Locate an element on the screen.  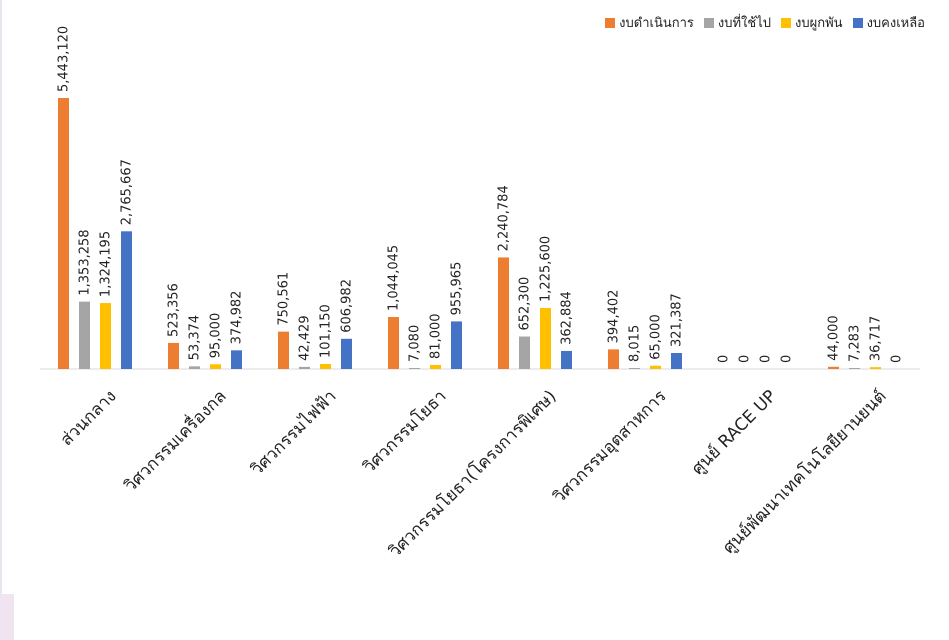
legend-item-remaining: งบคงเหลือ is located at coordinates (888, 22).